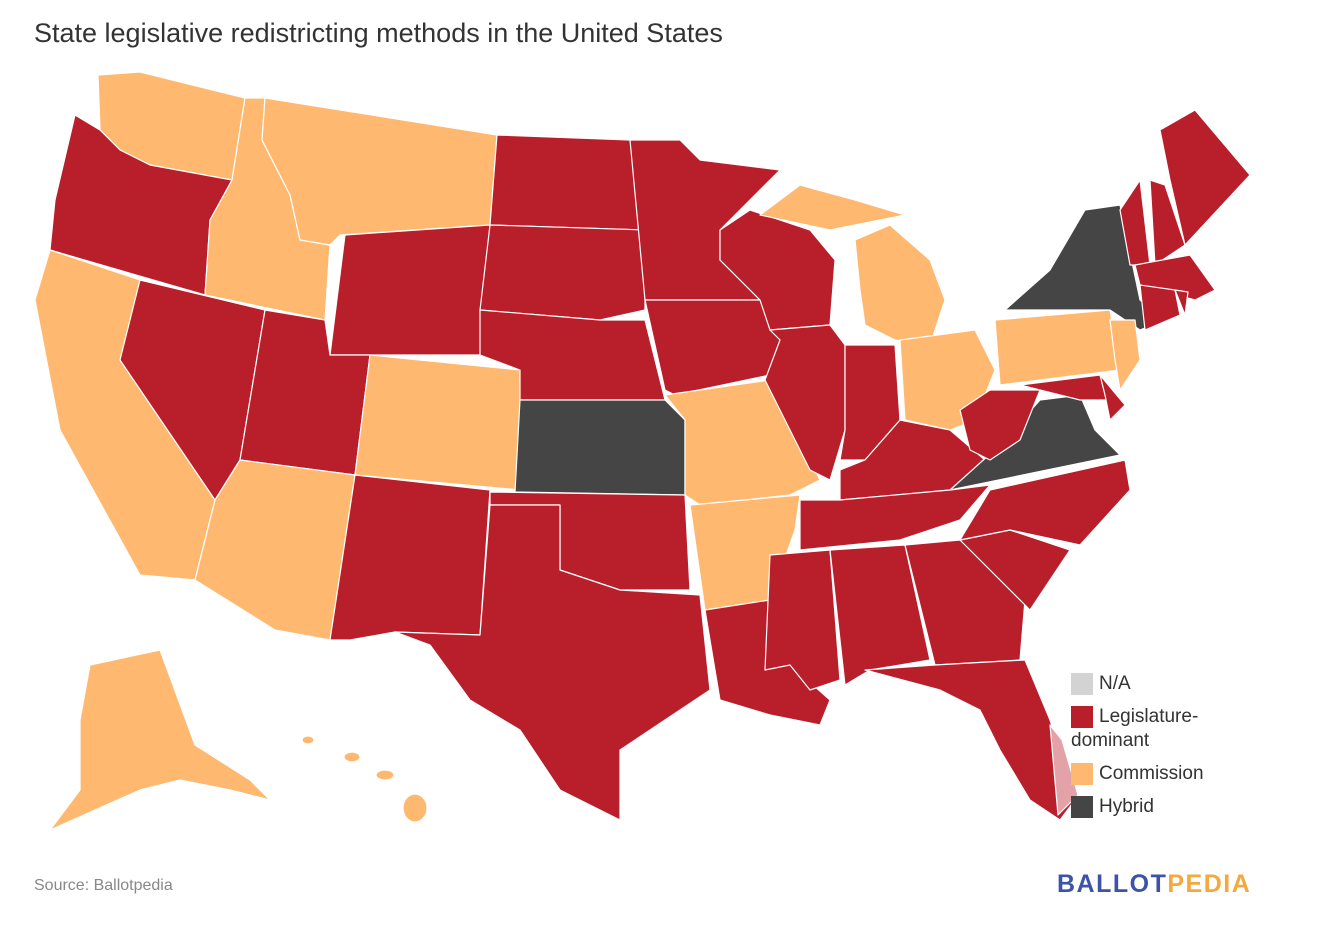 This screenshot has width=1322, height=926. What do you see at coordinates (1135, 728) in the screenshot?
I see `legend-label-legislature: Legislature-dominant` at bounding box center [1135, 728].